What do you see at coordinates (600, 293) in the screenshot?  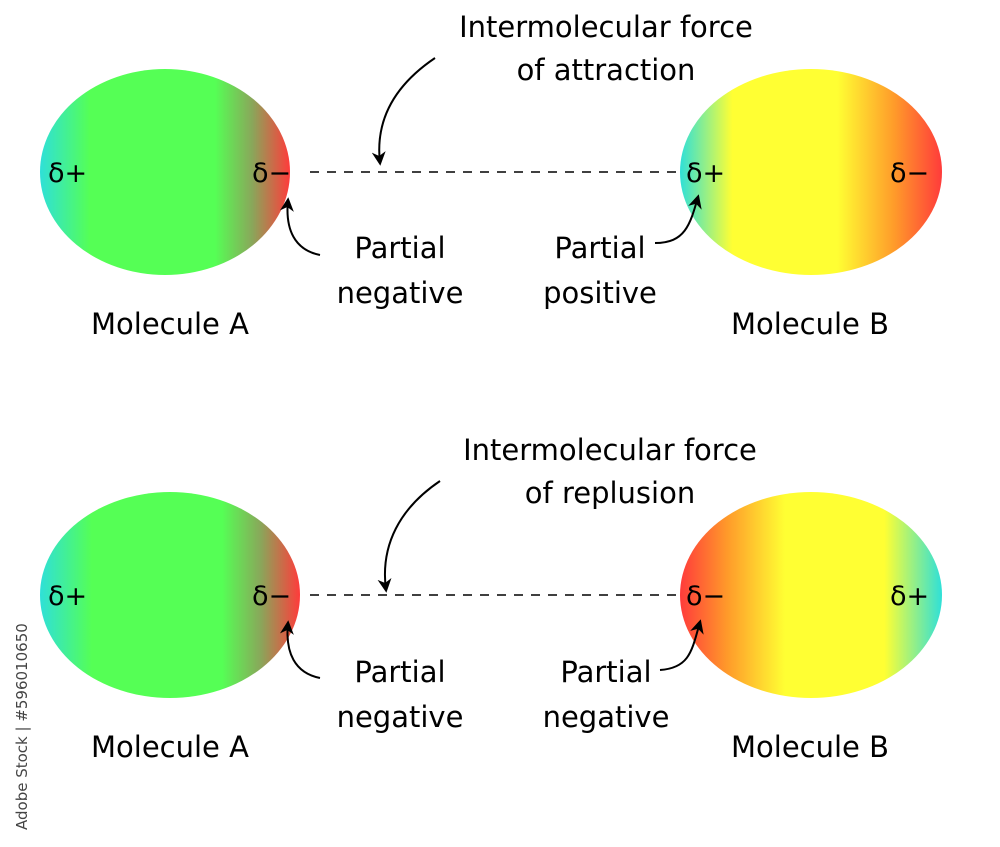 I see `note-b-line2: positive` at bounding box center [600, 293].